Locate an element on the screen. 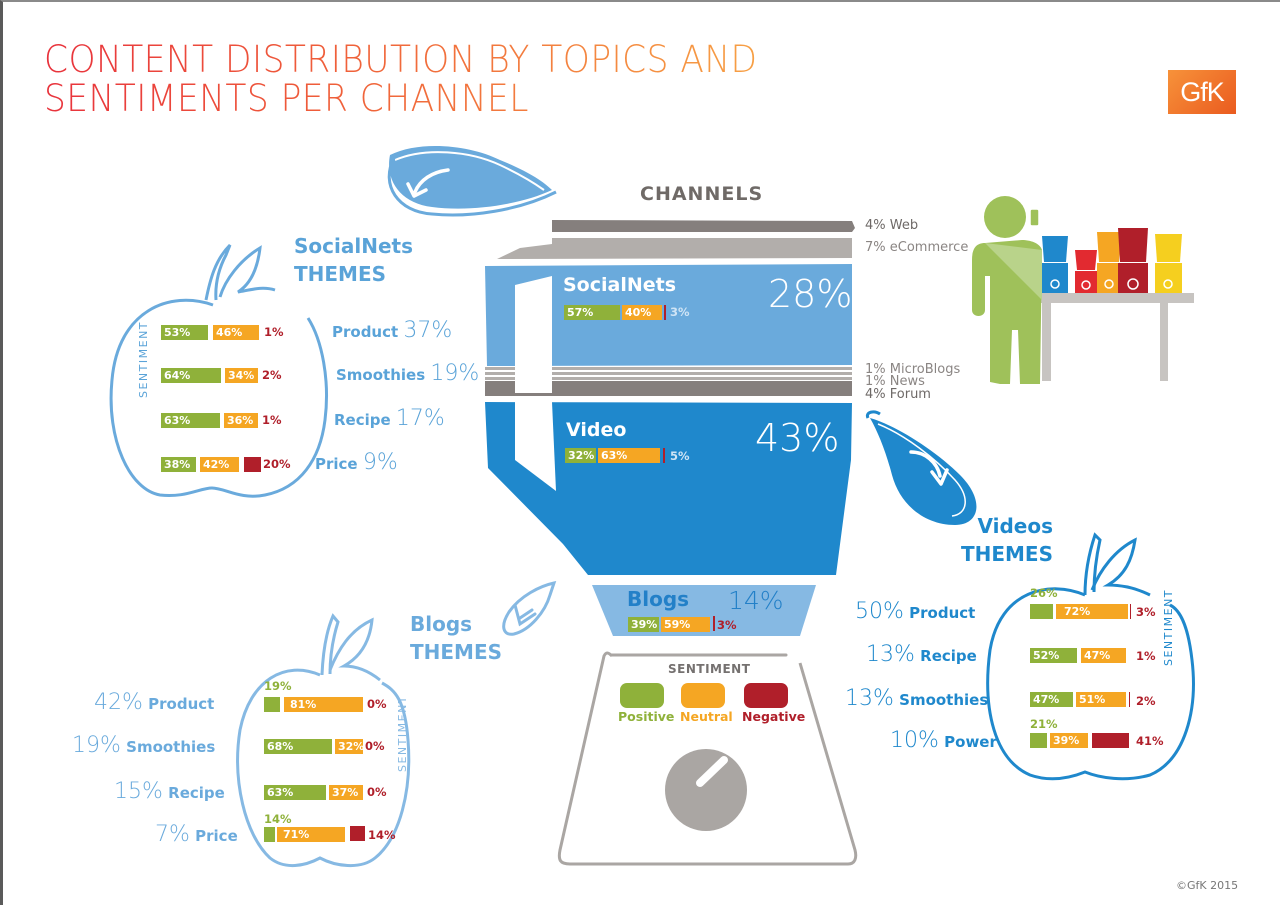 This screenshot has height=905, width=1280. gfk-logo: GfK is located at coordinates (1202, 92).